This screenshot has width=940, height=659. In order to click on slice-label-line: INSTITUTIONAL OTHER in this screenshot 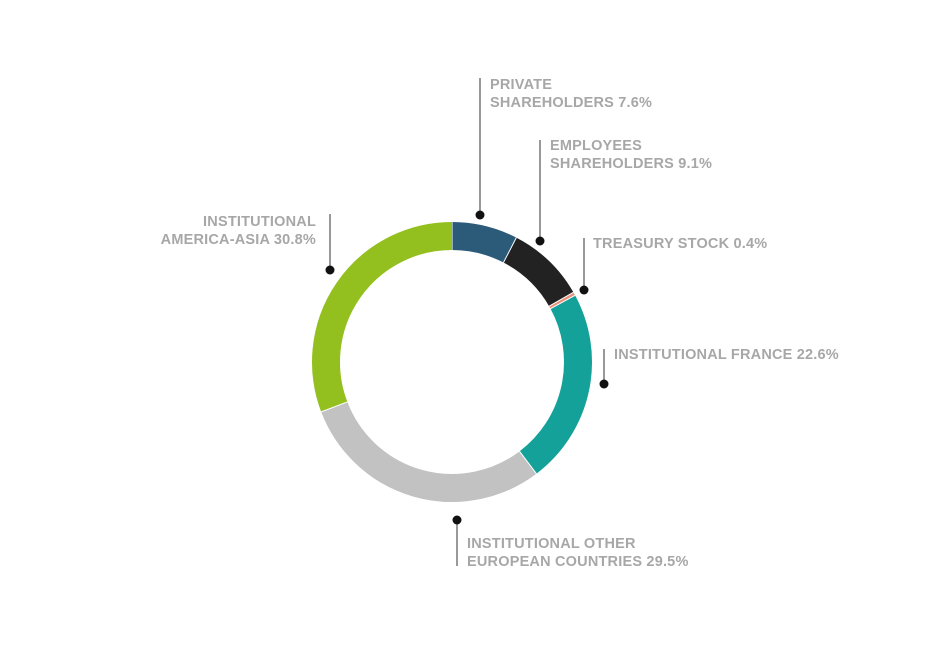, I will do `click(551, 544)`.